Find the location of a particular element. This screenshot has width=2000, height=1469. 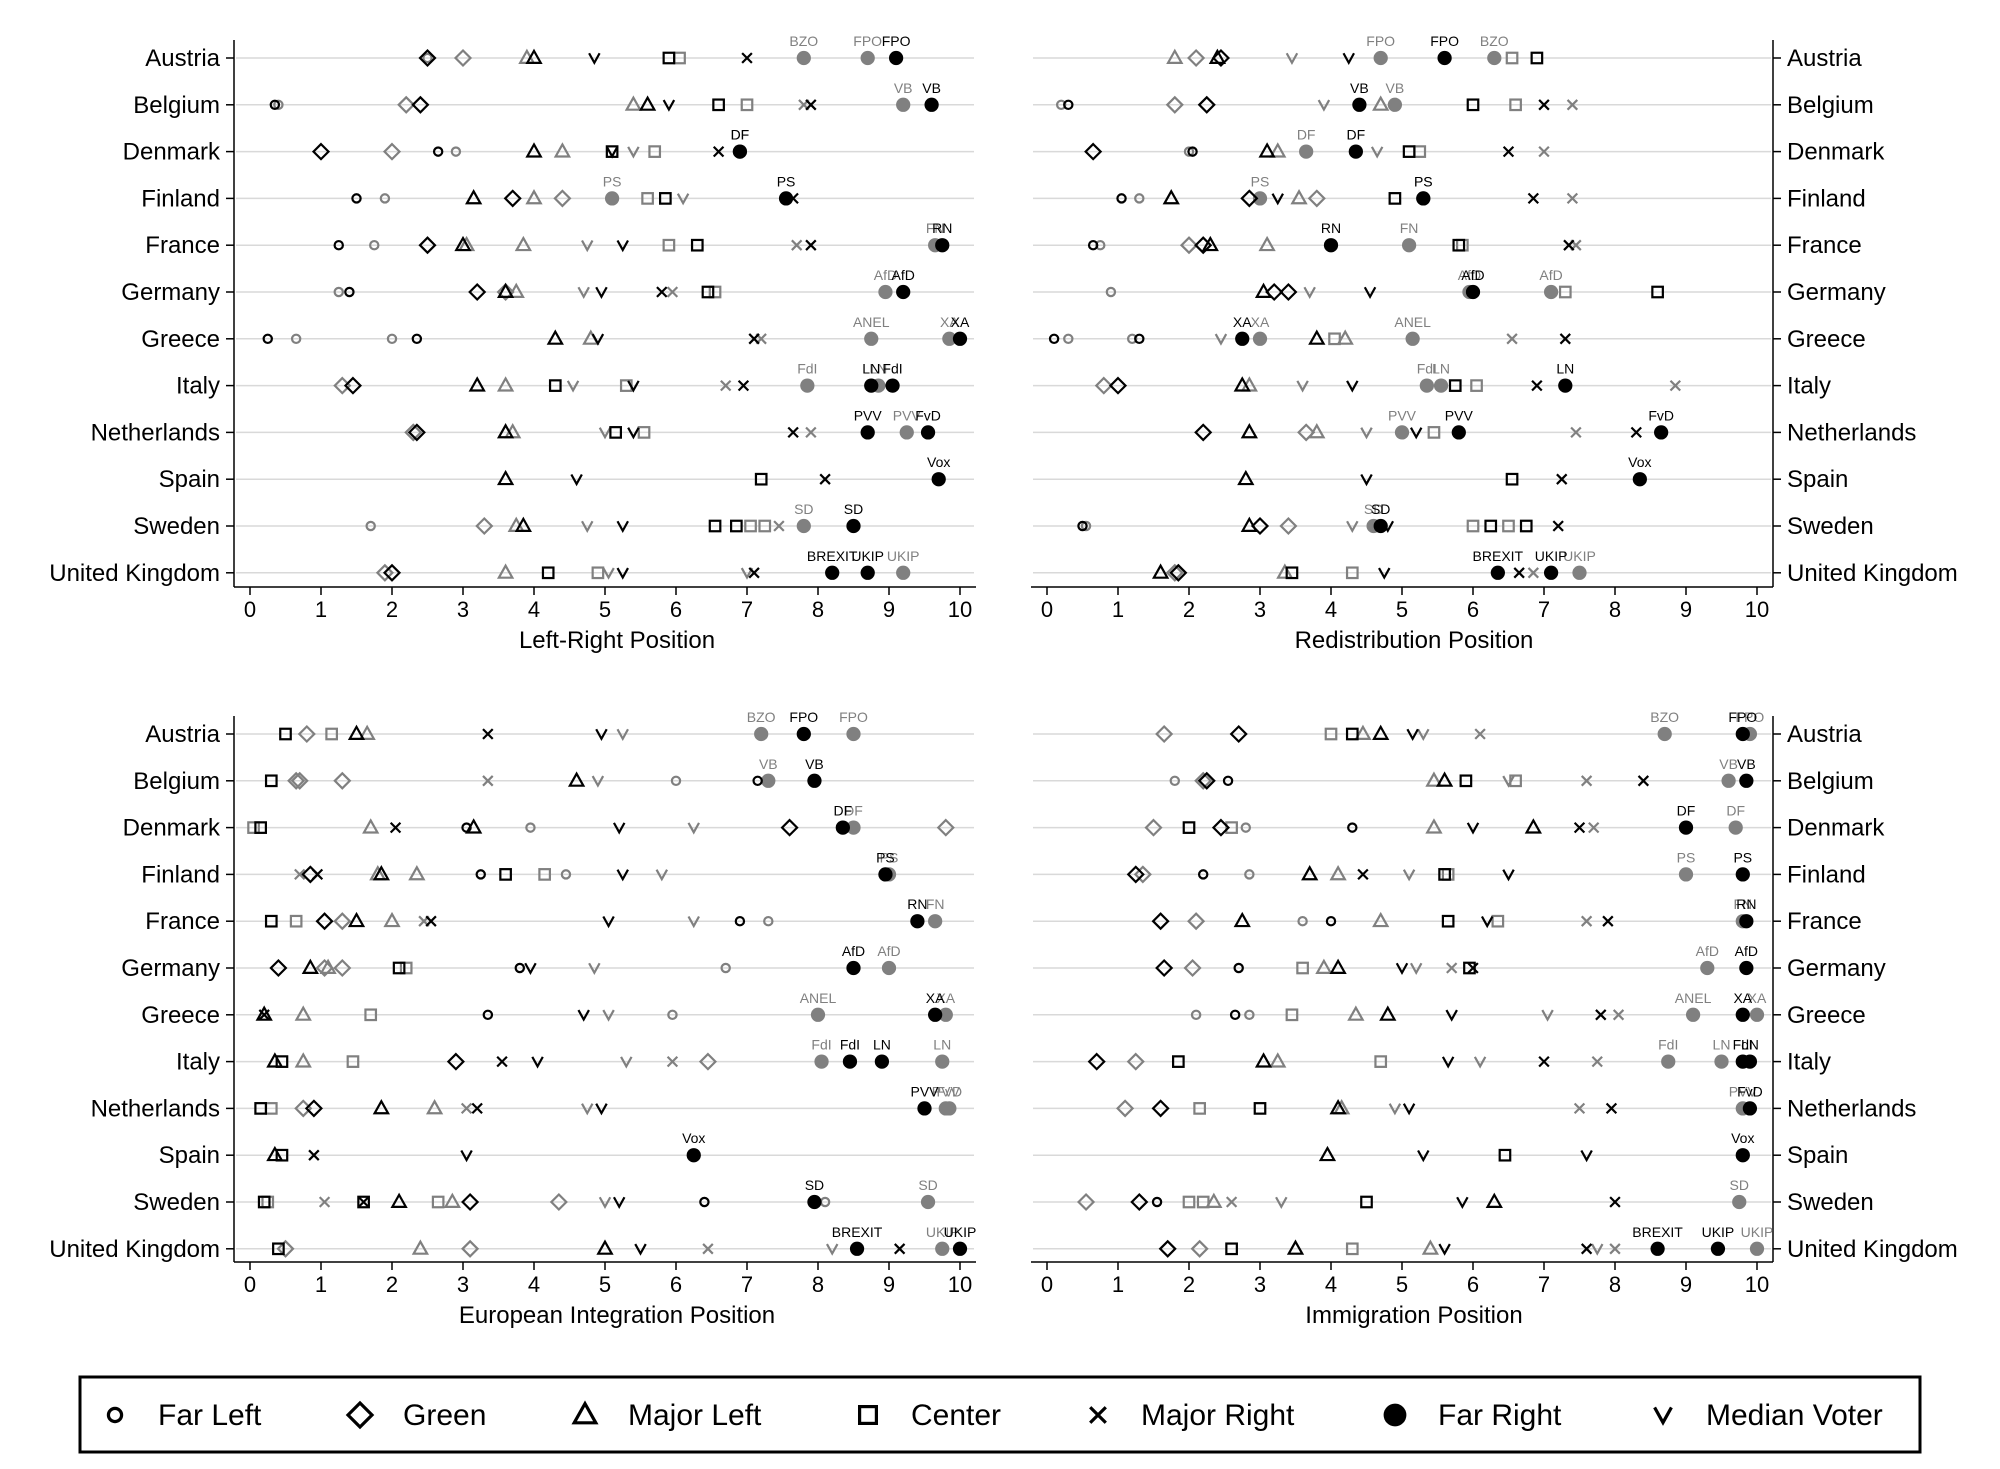

x-tick-label: 2 is located at coordinates (1189, 1284).